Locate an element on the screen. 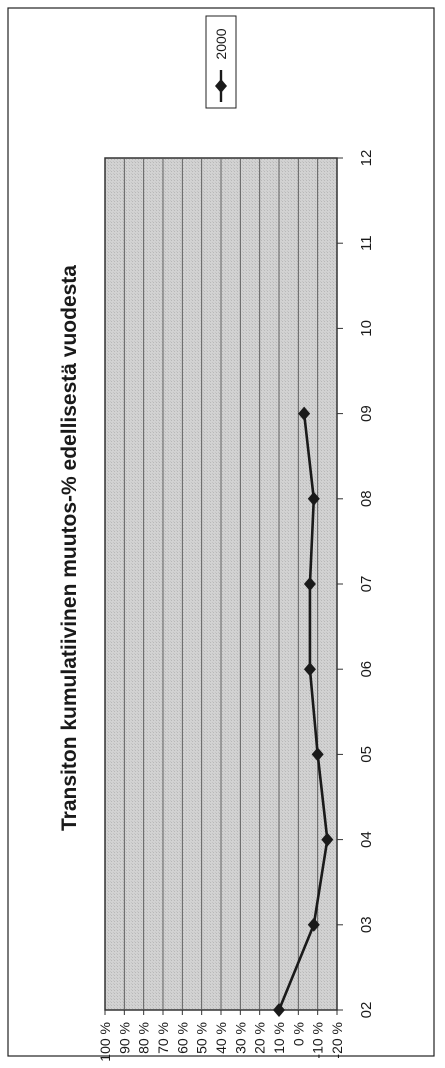 The width and height of the screenshot is (445, 1068). legend: 2000 is located at coordinates (221, 62).